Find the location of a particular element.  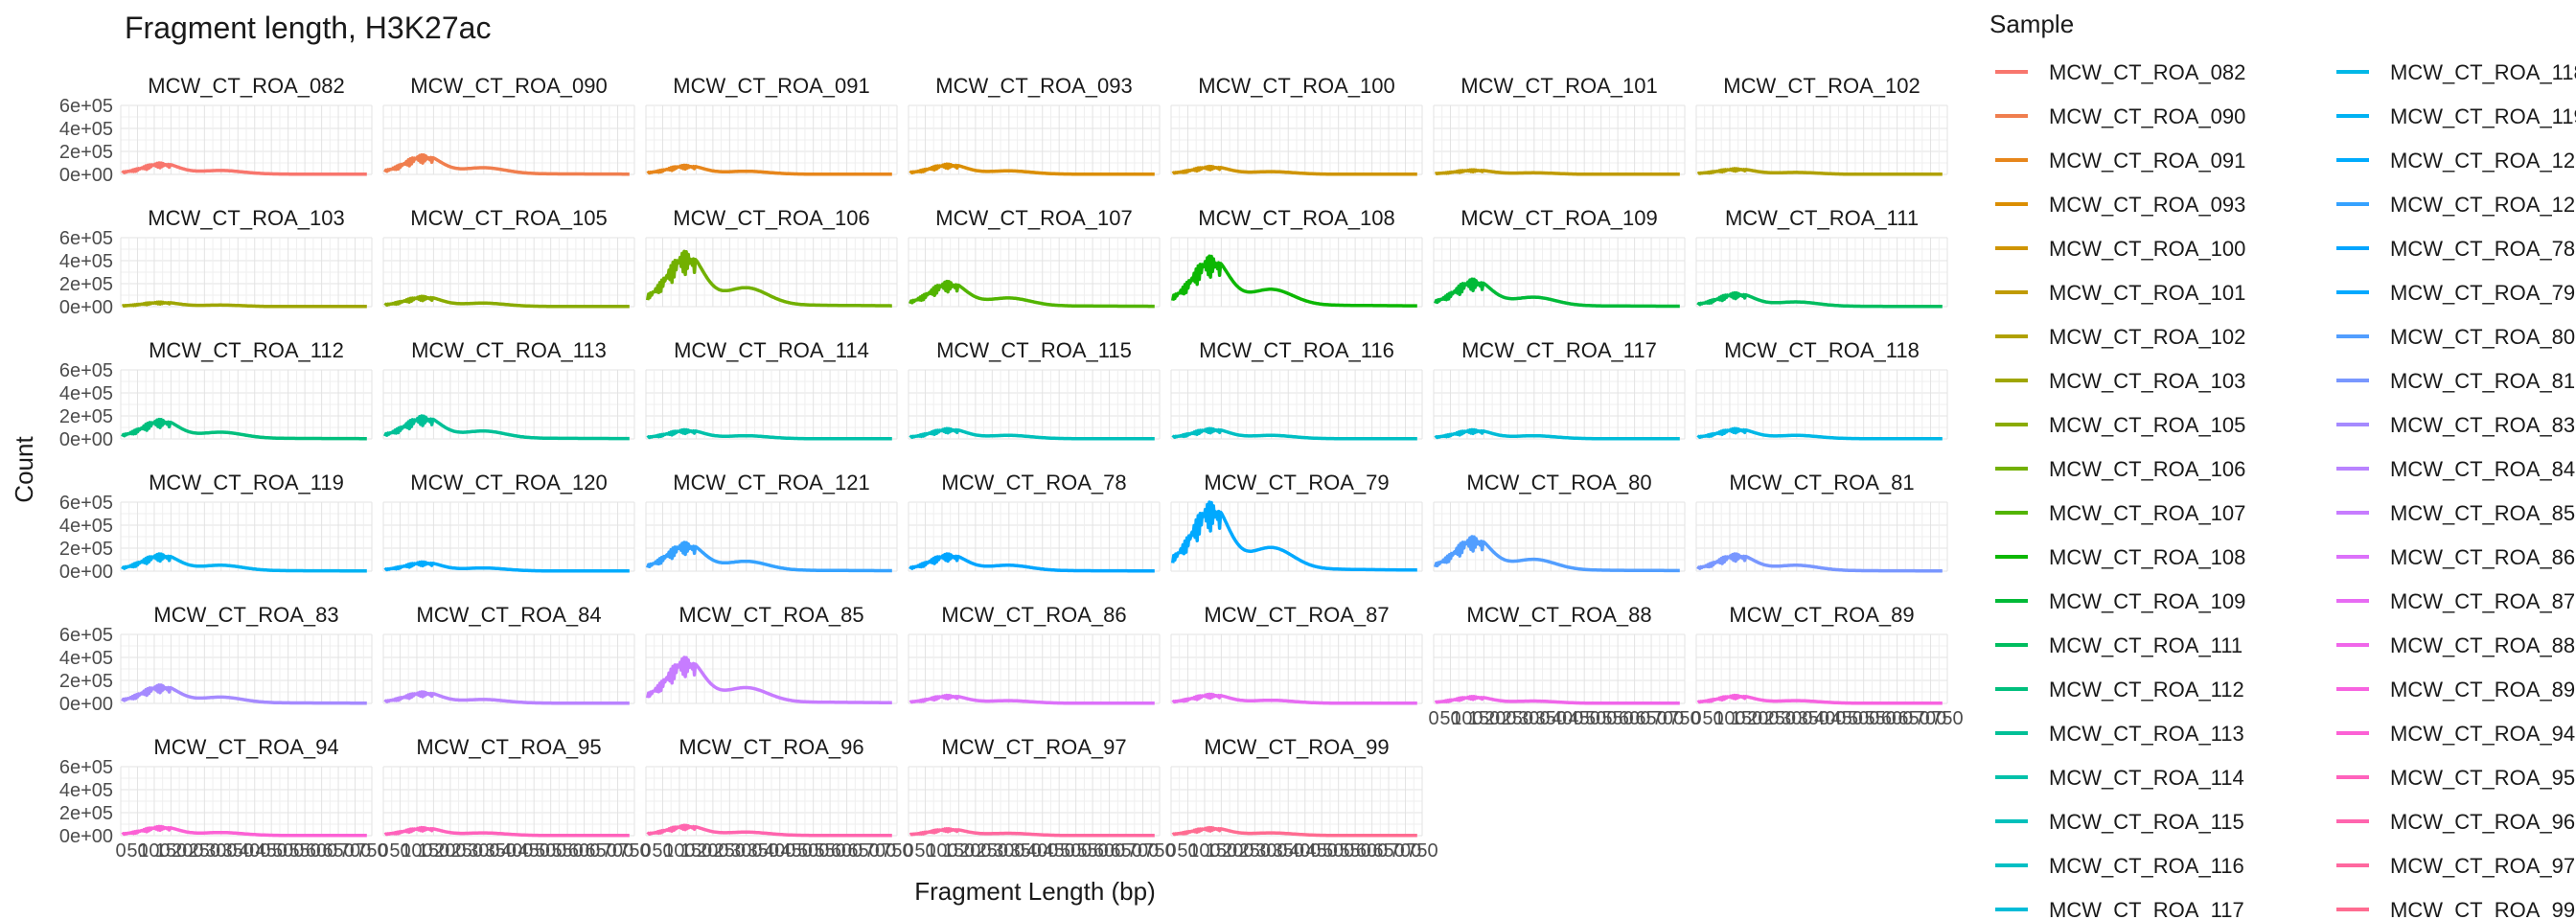

facet-strip-label: MCW_CT_ROA_118 is located at coordinates (1822, 350).